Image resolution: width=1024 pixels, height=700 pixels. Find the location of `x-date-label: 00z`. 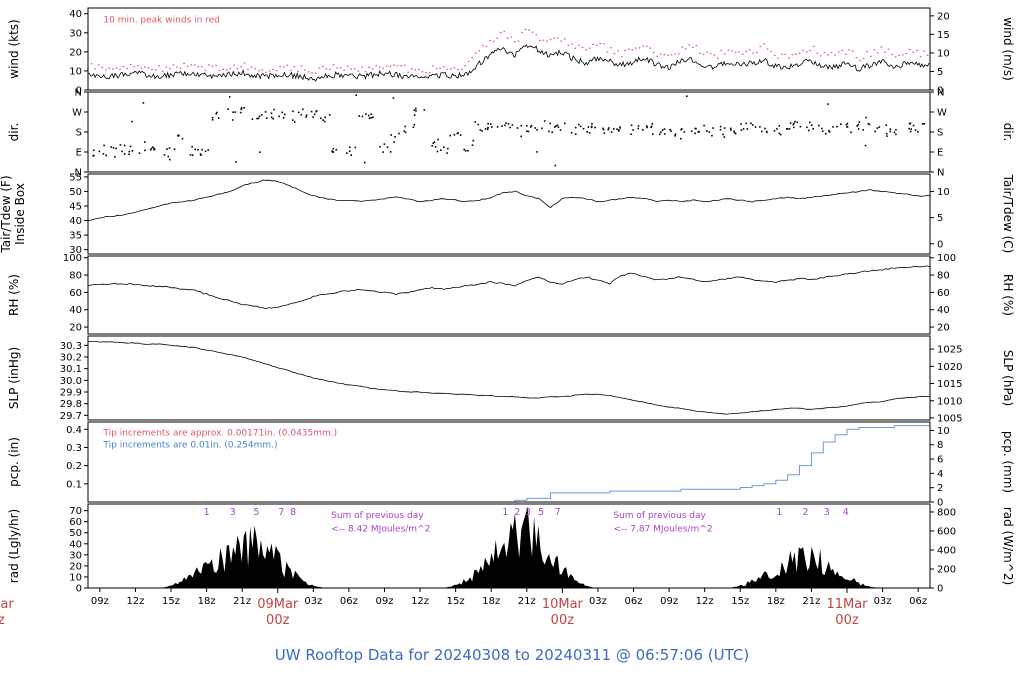

x-date-label: 00z is located at coordinates (278, 620).